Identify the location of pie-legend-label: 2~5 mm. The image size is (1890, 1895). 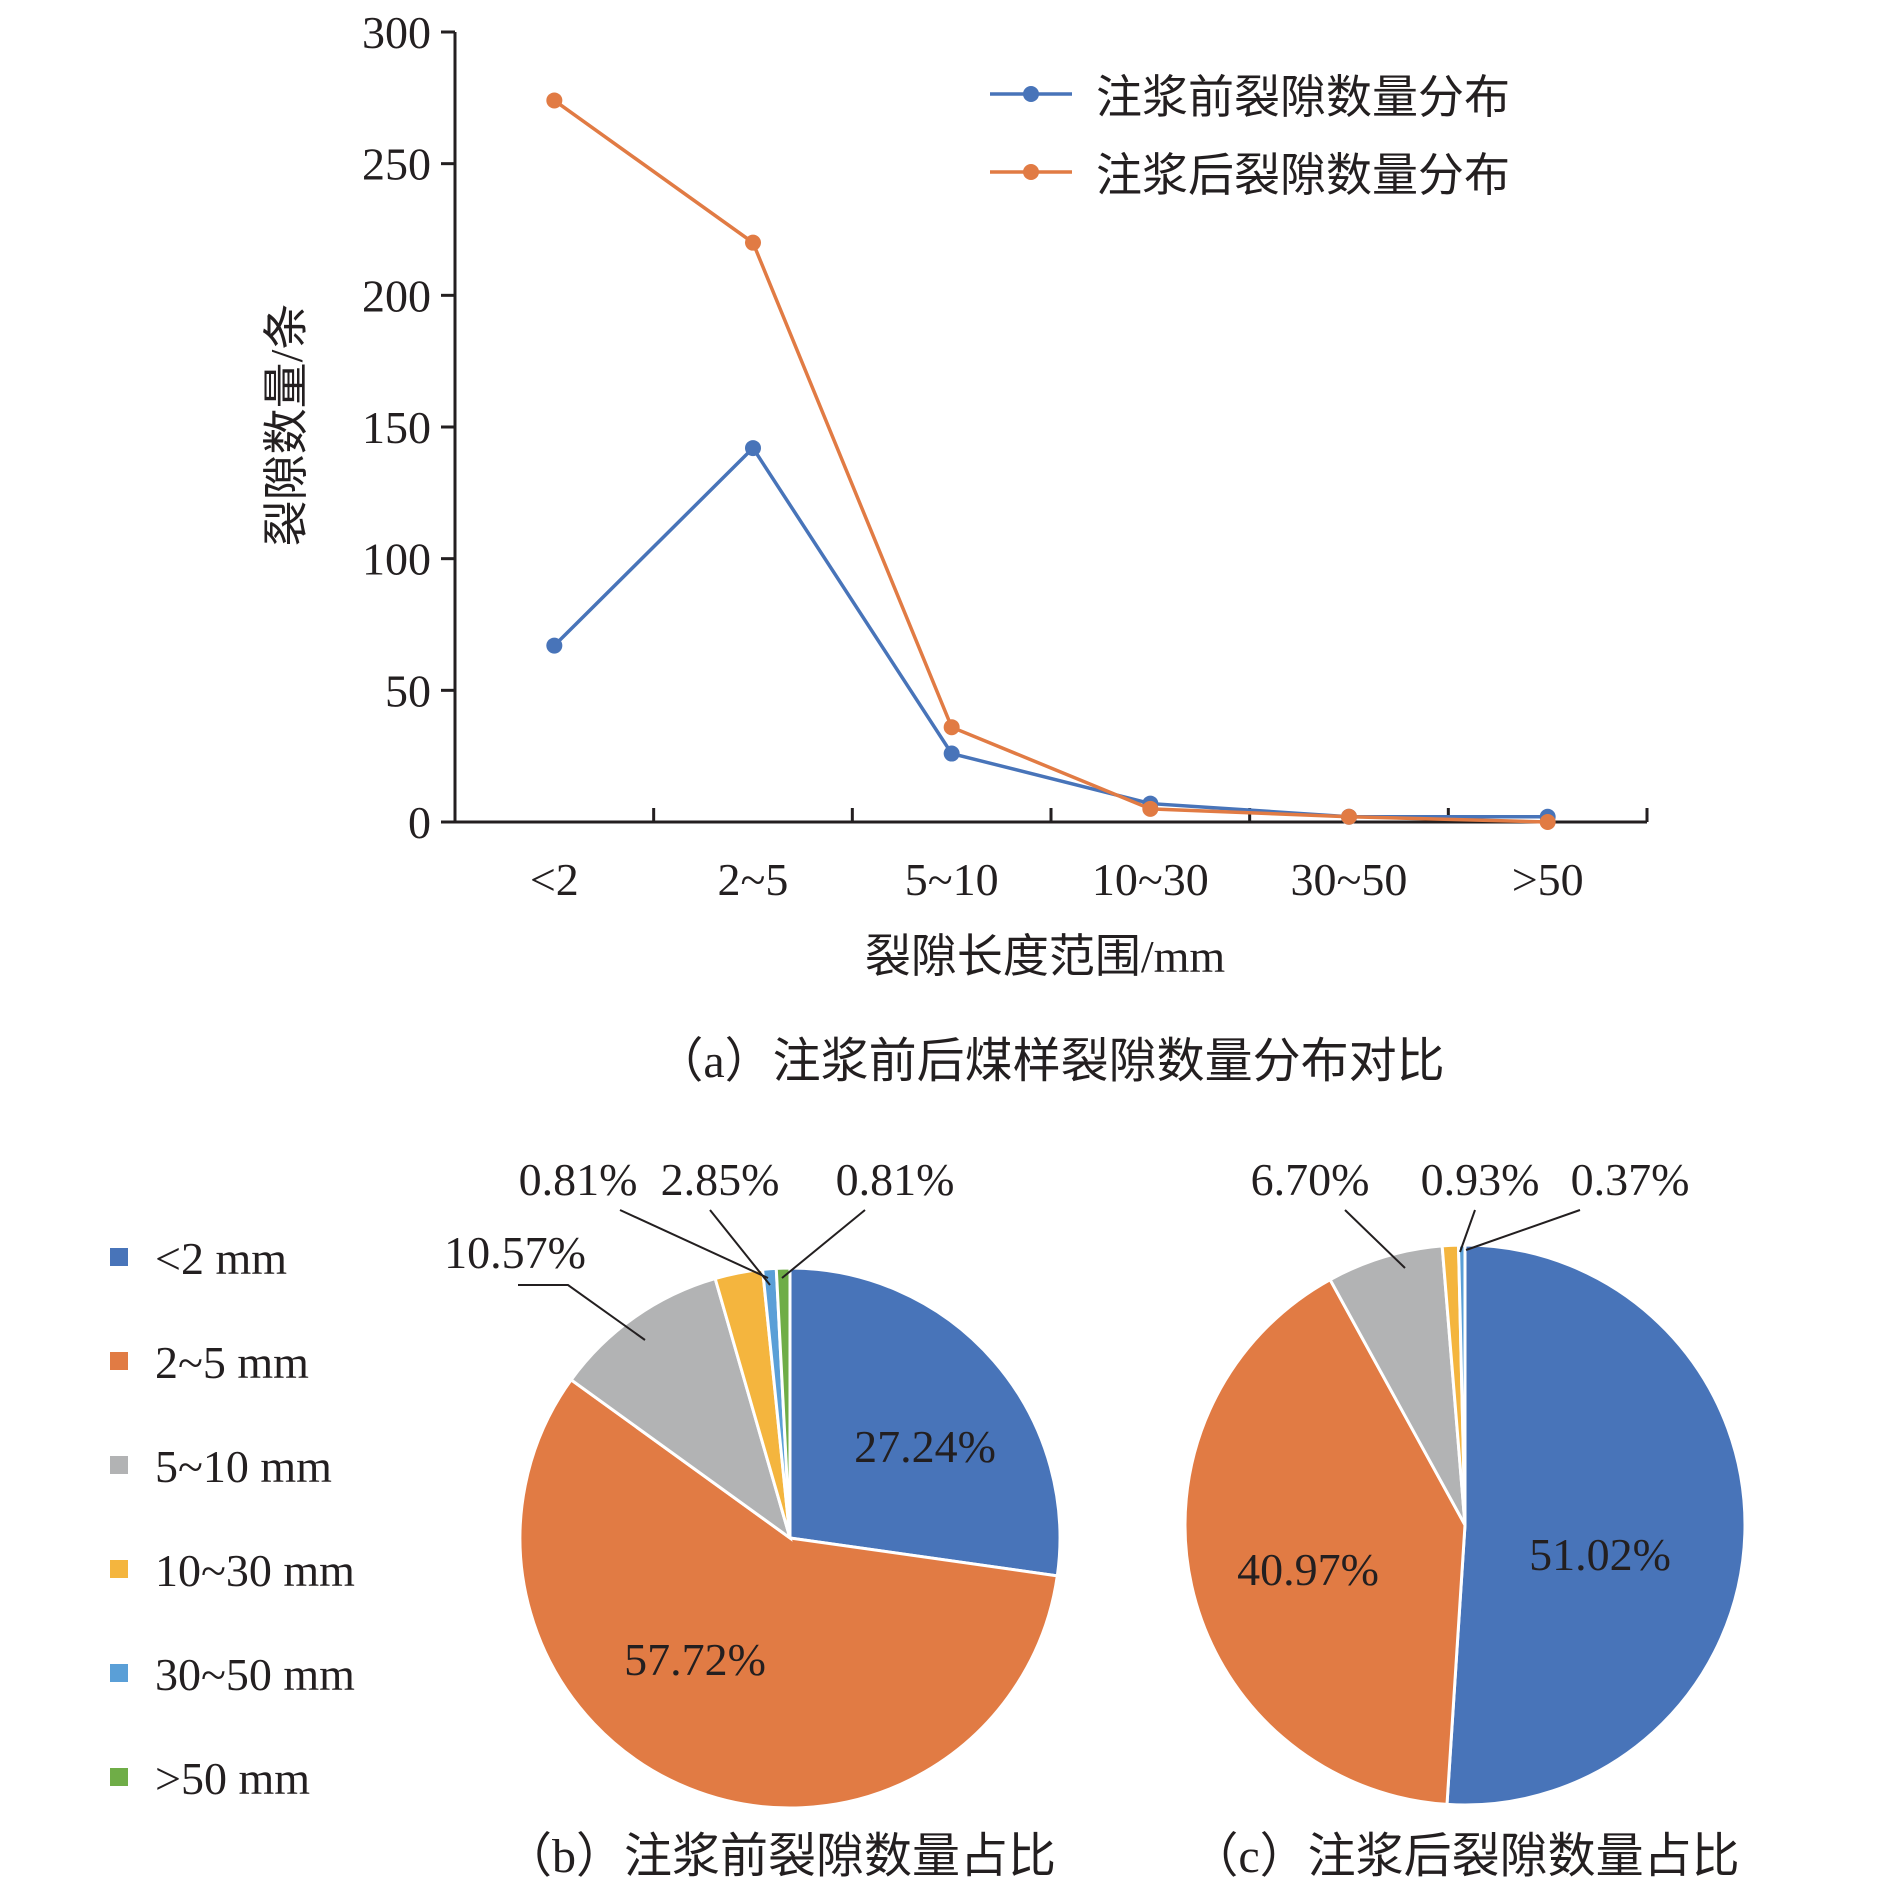
(232, 1362).